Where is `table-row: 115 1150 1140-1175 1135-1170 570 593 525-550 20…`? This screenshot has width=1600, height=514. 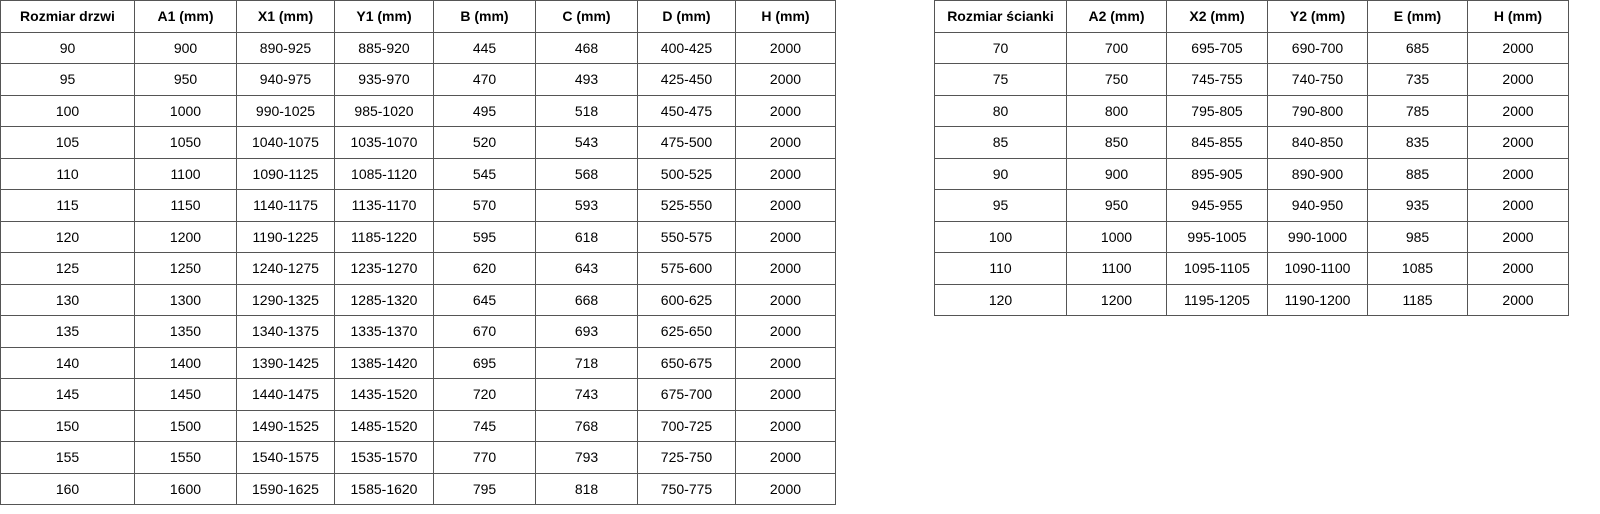 table-row: 115 1150 1140-1175 1135-1170 570 593 525-550 20… is located at coordinates (418, 205).